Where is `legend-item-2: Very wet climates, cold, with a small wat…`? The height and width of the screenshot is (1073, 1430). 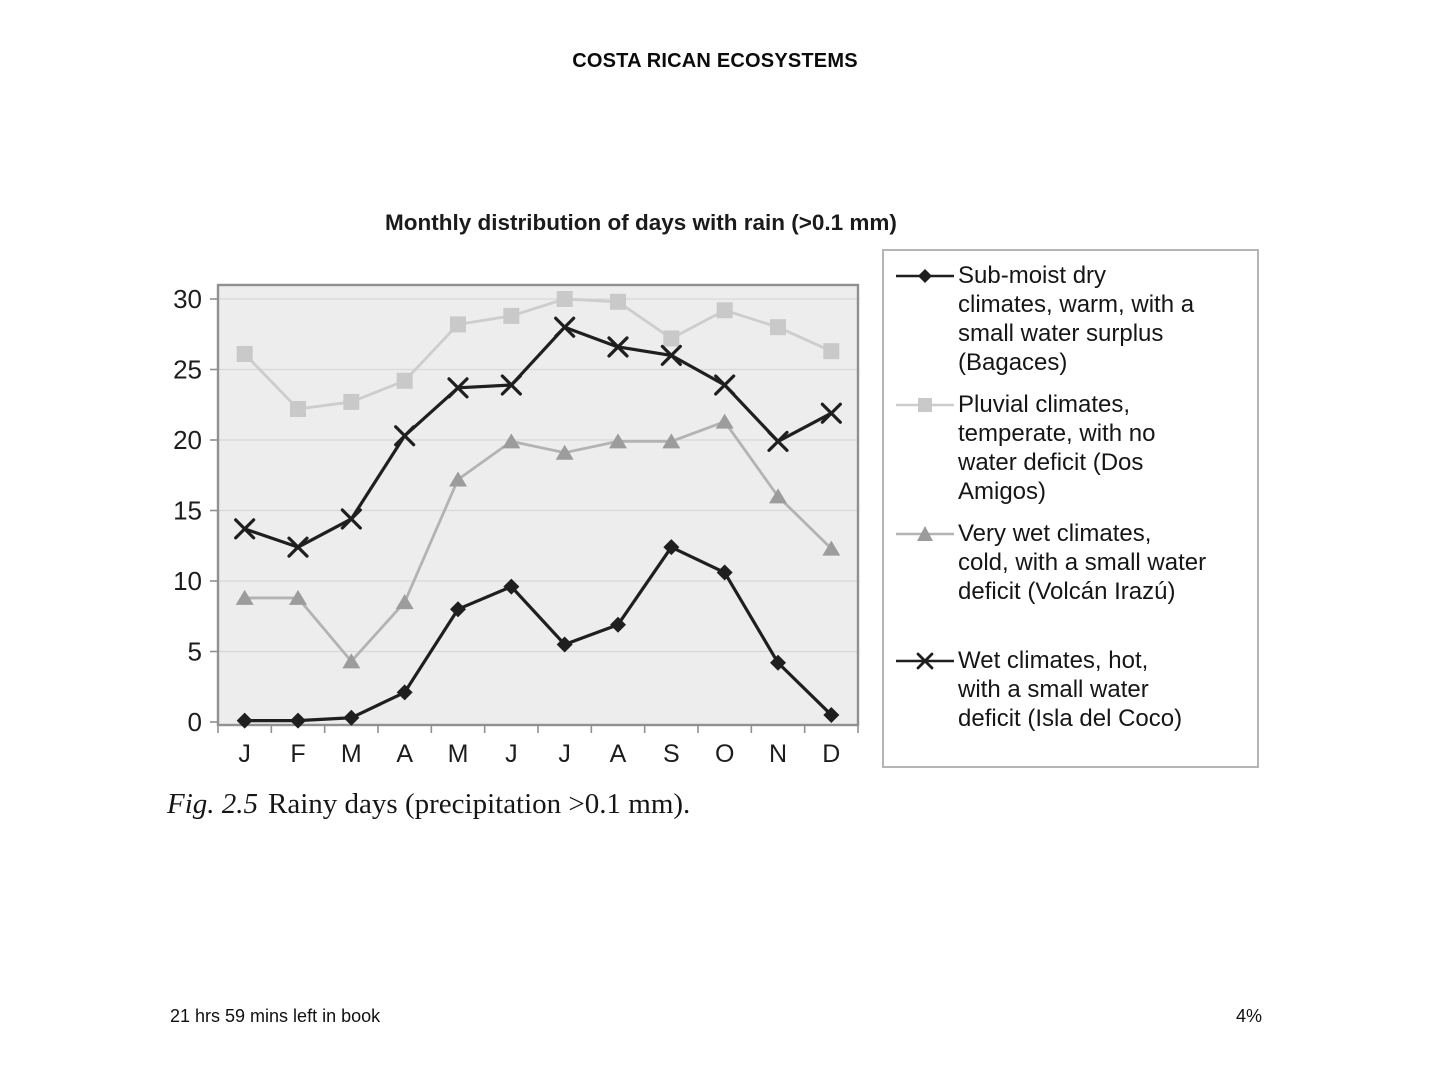 legend-item-2: Very wet climates, cold, with a small wat… is located at coordinates (1072, 562).